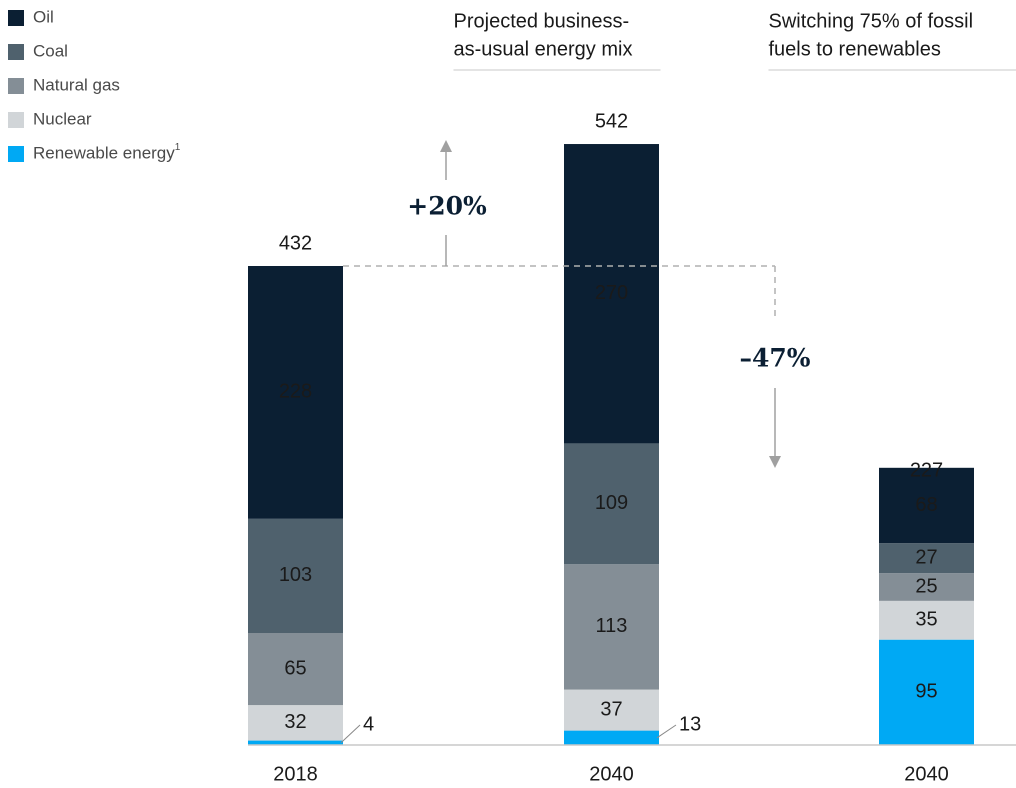 This screenshot has height=788, width=1016. What do you see at coordinates (62, 118) in the screenshot?
I see `legend-label: Nuclear` at bounding box center [62, 118].